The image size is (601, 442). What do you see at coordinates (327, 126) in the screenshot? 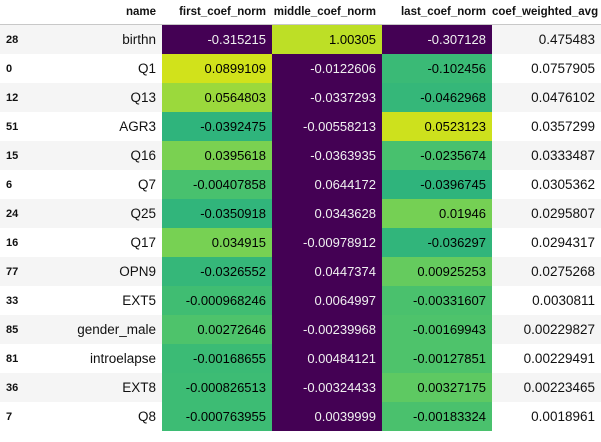
I see `middle-coef-norm-cell: -0.00558213` at bounding box center [327, 126].